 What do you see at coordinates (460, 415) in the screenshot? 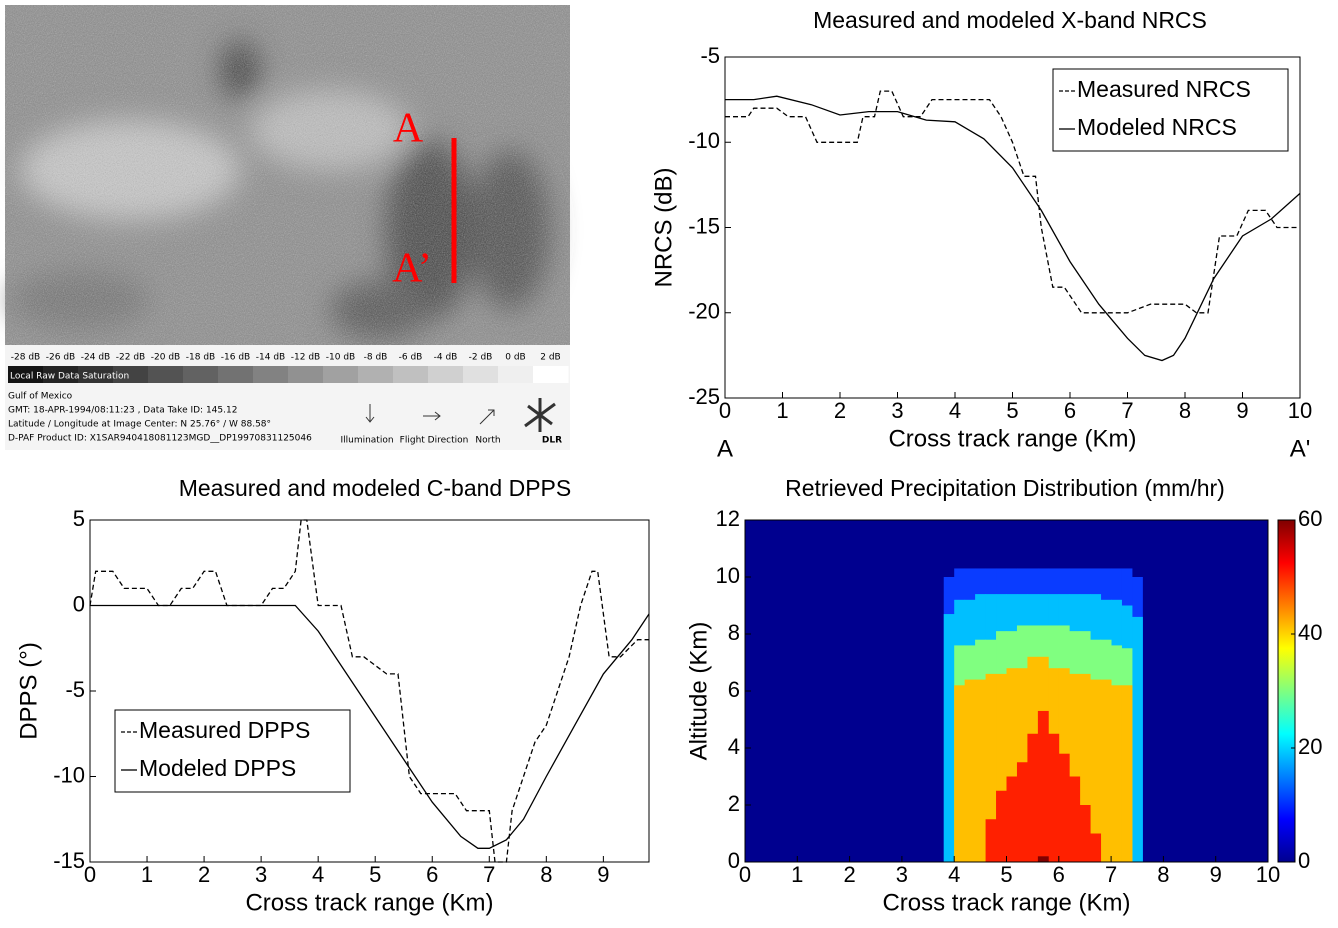
I see `sar-icons` at bounding box center [460, 415].